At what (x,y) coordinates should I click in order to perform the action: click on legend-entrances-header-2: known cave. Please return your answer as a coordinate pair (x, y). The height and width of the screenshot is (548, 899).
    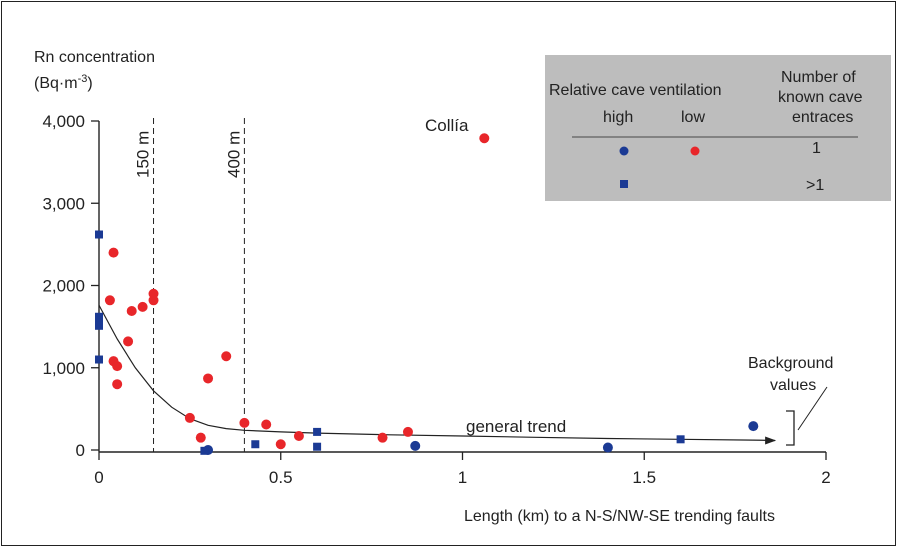
    Looking at the image, I should click on (820, 97).